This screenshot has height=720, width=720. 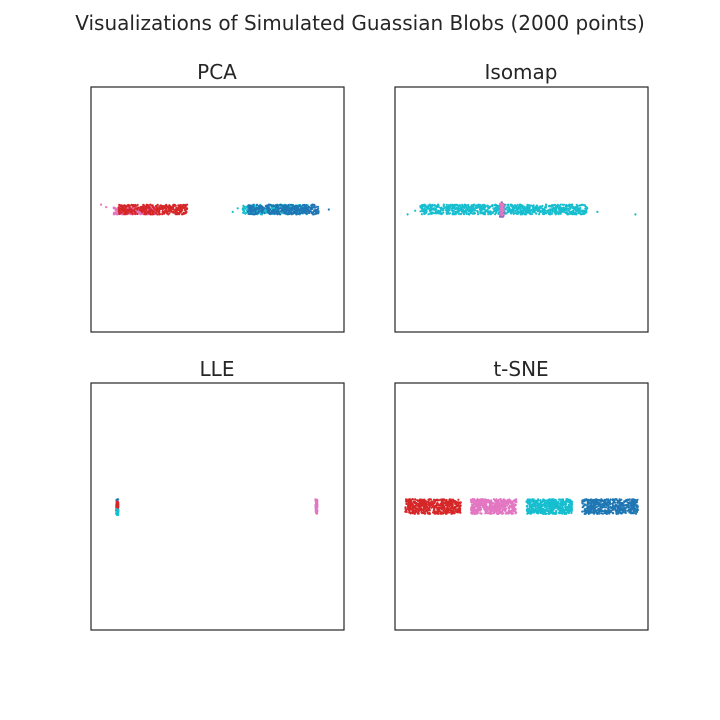 I want to click on cluster-isomap-pink, so click(x=501, y=209).